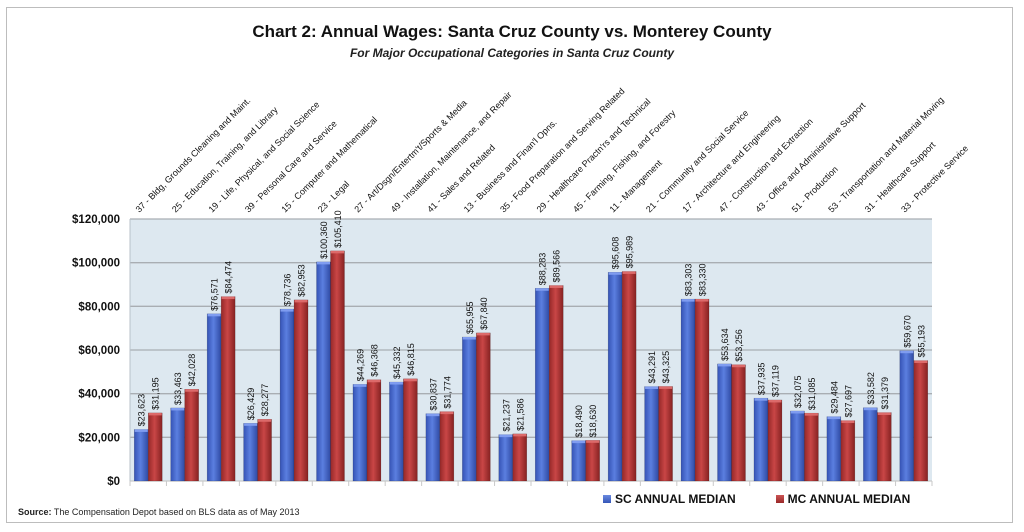 Image resolution: width=1024 pixels, height=532 pixels. What do you see at coordinates (338, 229) in the screenshot?
I see `data-label-mc: $105,410` at bounding box center [338, 229].